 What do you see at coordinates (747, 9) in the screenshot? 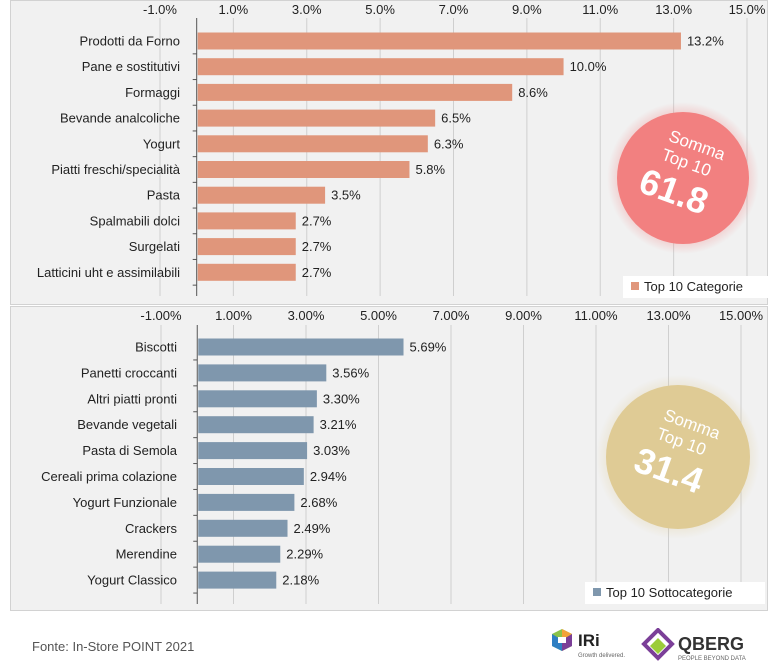
I see `x-tick-label: 15.0%` at bounding box center [747, 9].